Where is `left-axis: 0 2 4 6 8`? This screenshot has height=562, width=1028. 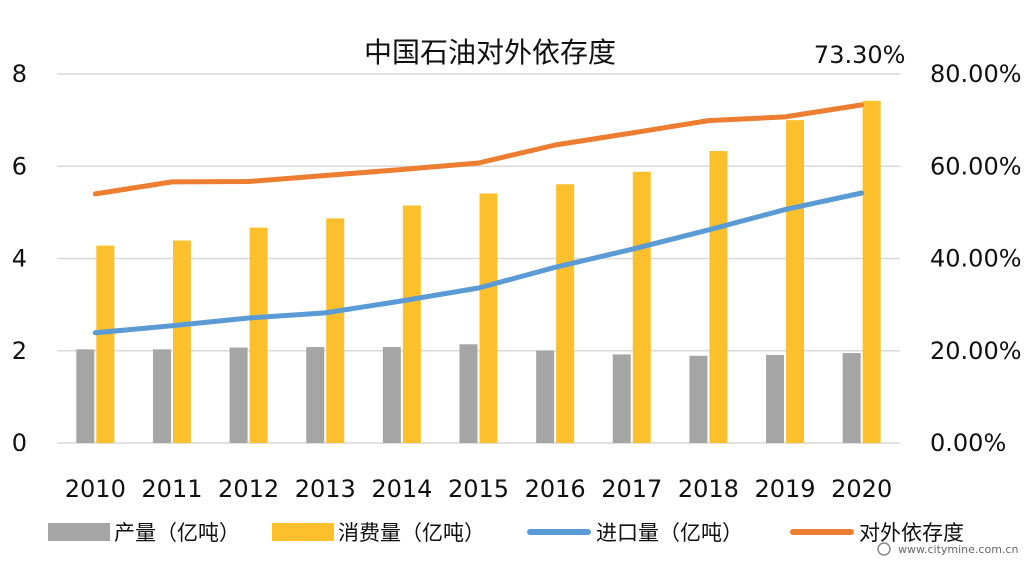 left-axis: 0 2 4 6 8 is located at coordinates (19, 258).